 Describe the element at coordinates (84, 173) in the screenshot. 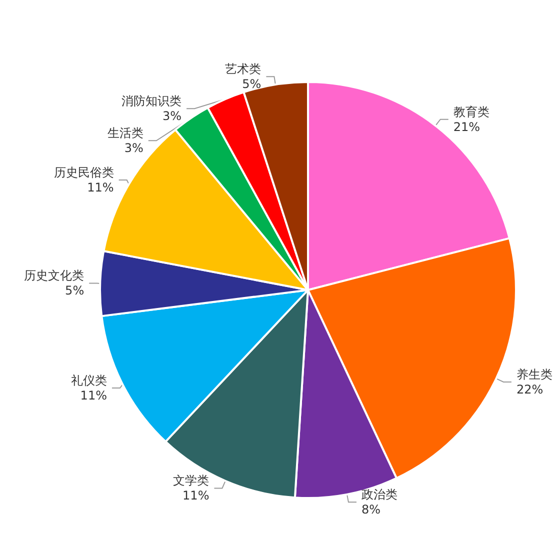

I see `slice-label: 历史民俗类` at that location.